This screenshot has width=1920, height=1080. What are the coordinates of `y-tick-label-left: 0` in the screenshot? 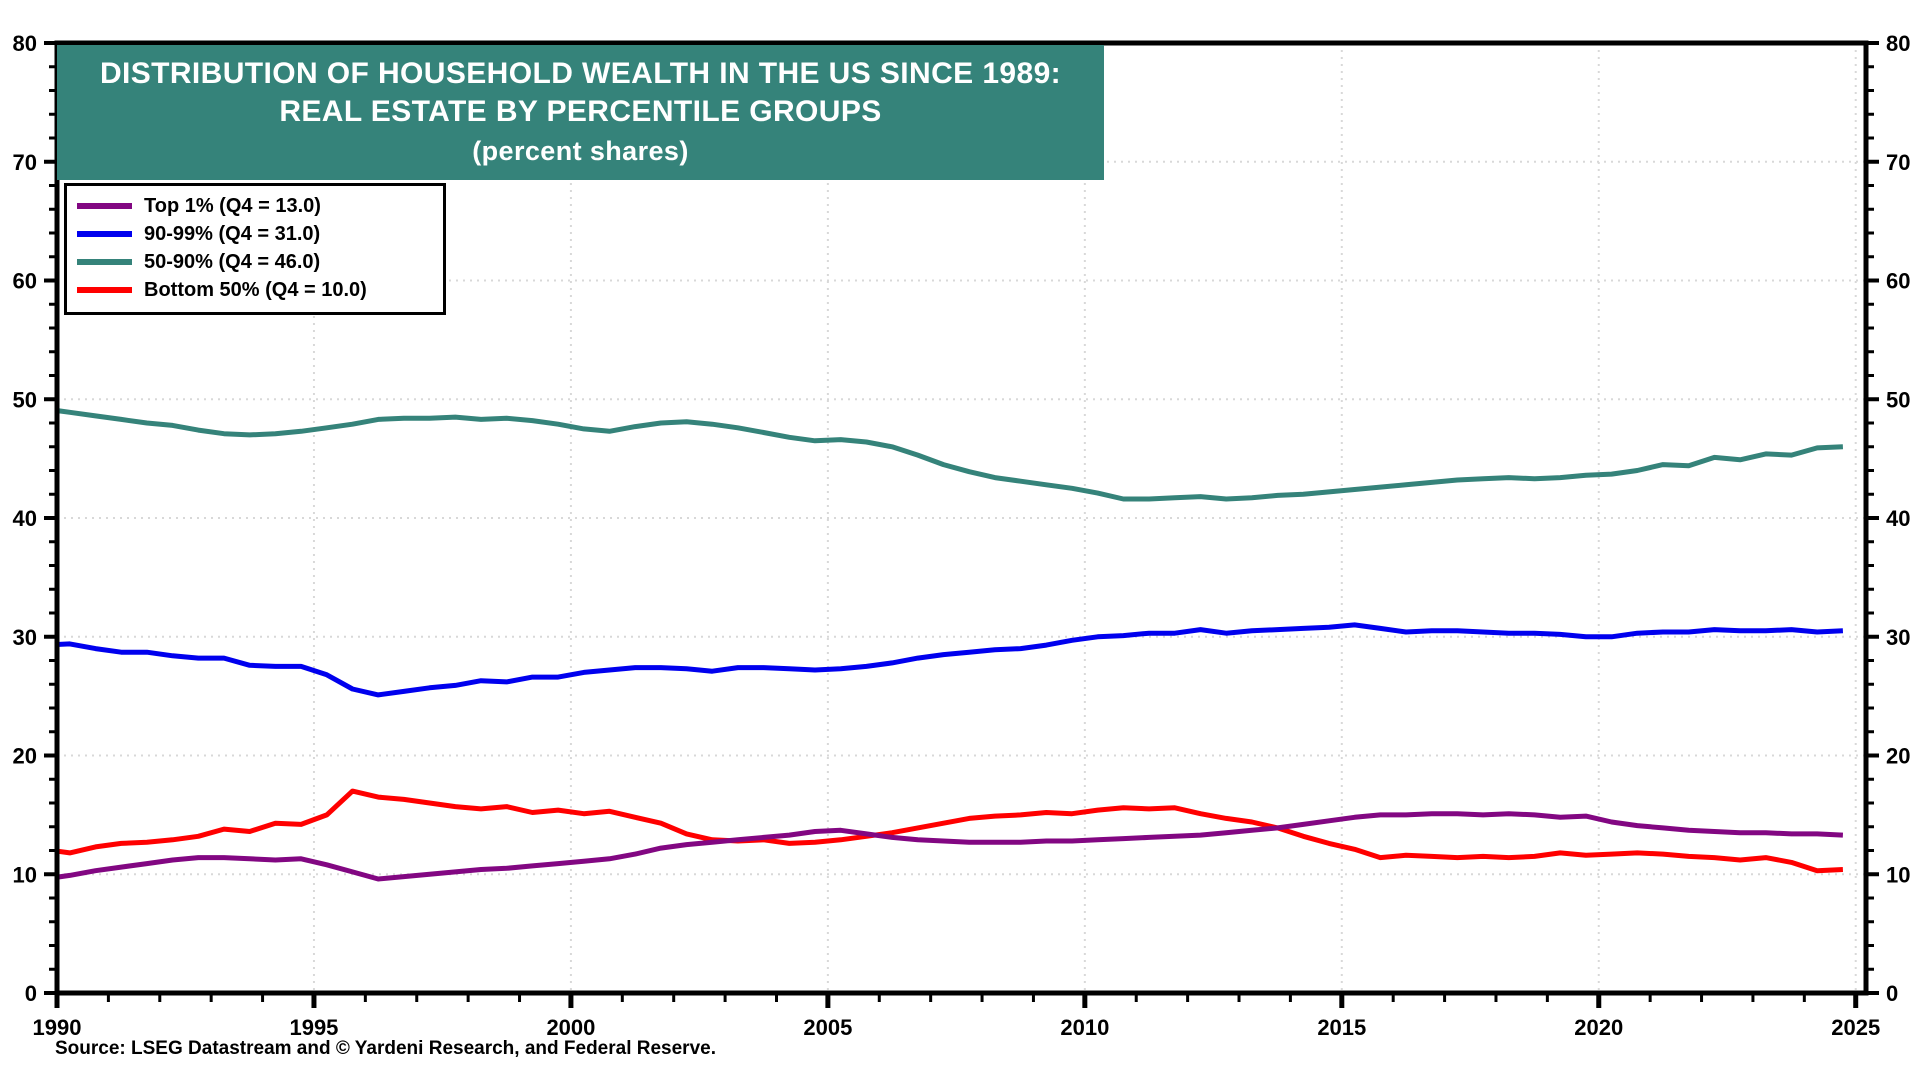 It's located at (31, 993).